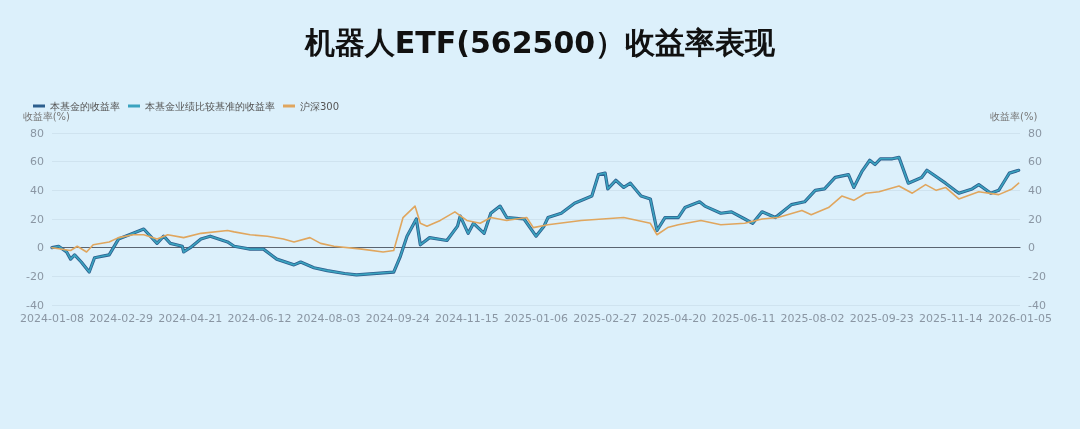  Describe the element at coordinates (743, 318) in the screenshot. I see `x-tick-label: 2025-06-11` at that location.